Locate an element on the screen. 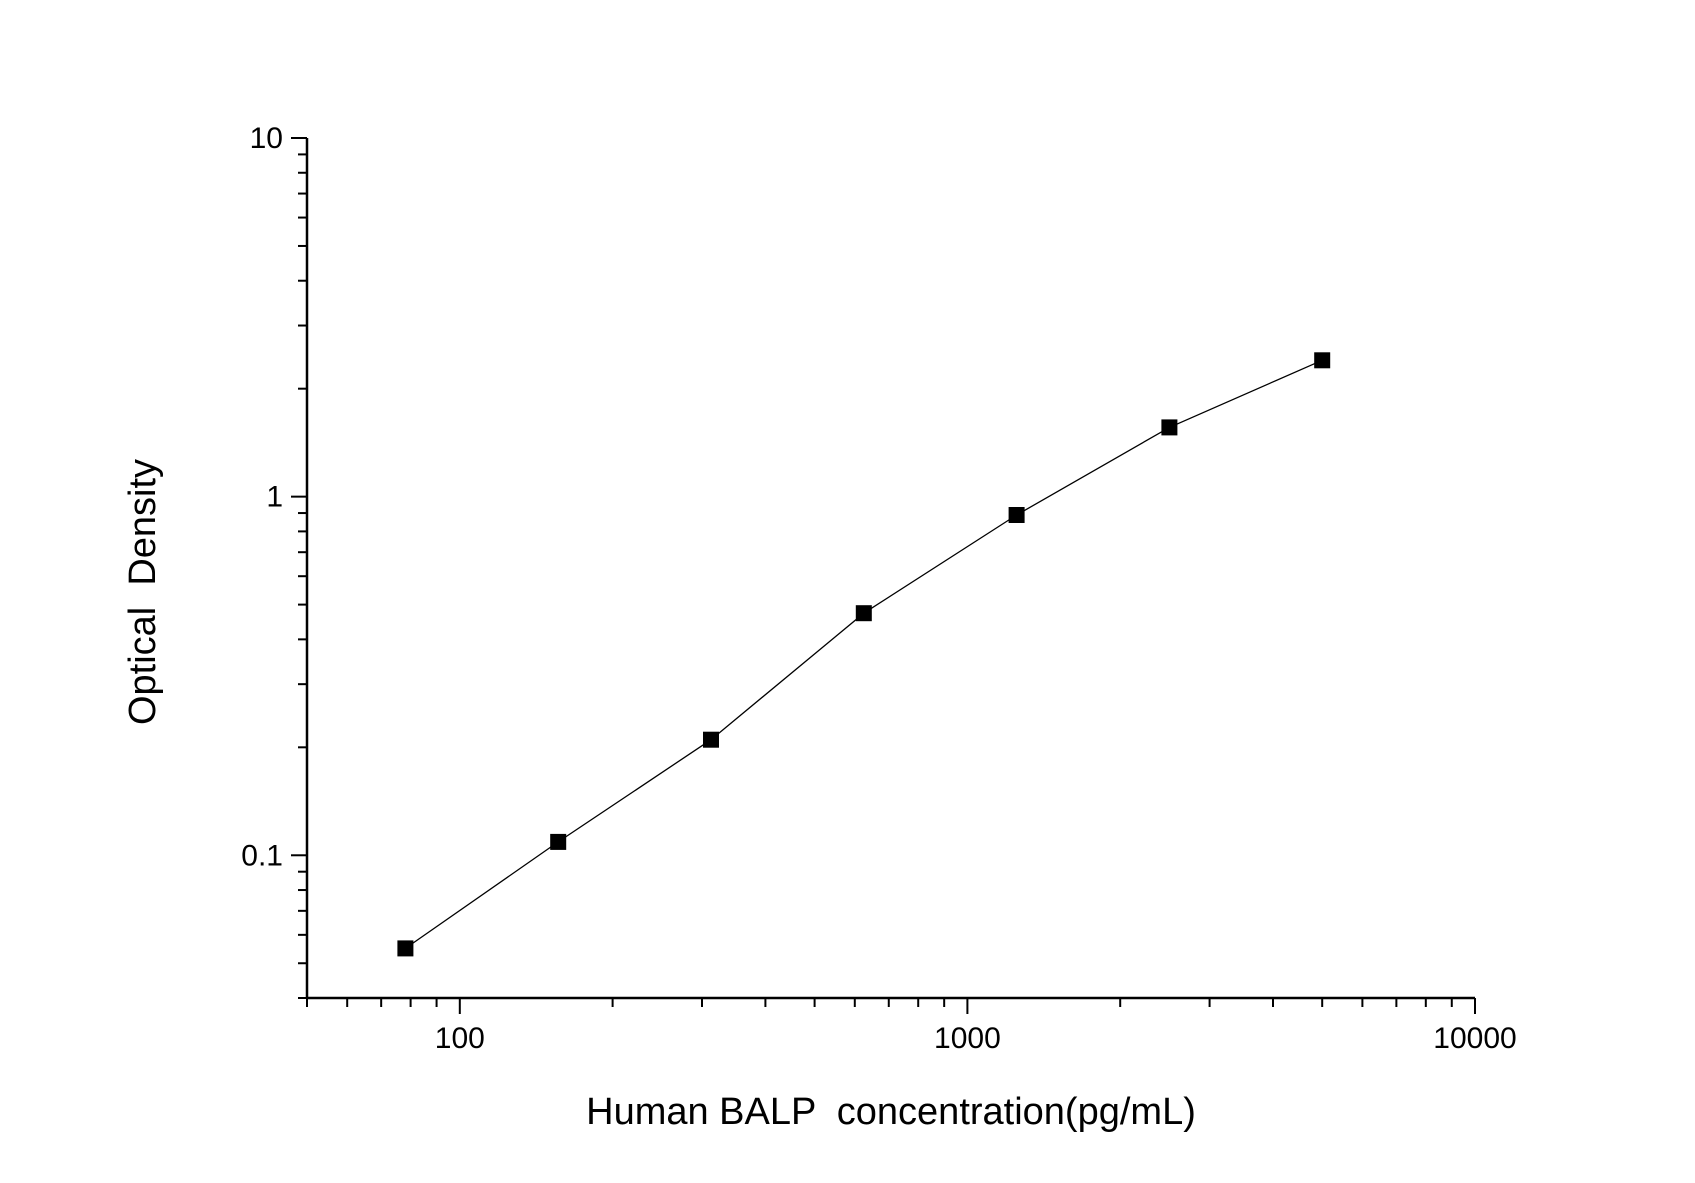 This screenshot has height=1183, width=1695. x-ticks is located at coordinates (891, 1006).